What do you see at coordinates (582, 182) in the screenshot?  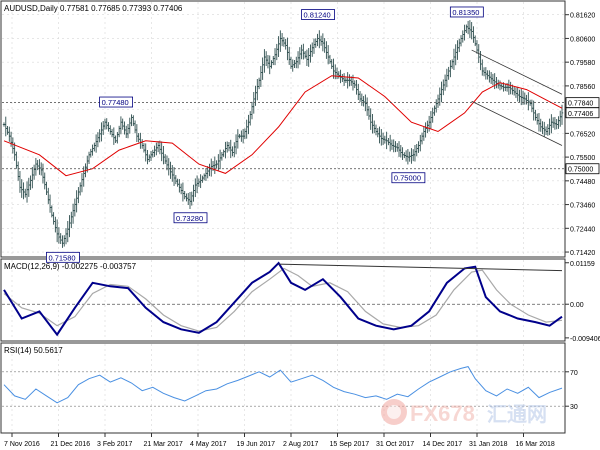 I see `price-tick-label: 0.74480` at bounding box center [582, 182].